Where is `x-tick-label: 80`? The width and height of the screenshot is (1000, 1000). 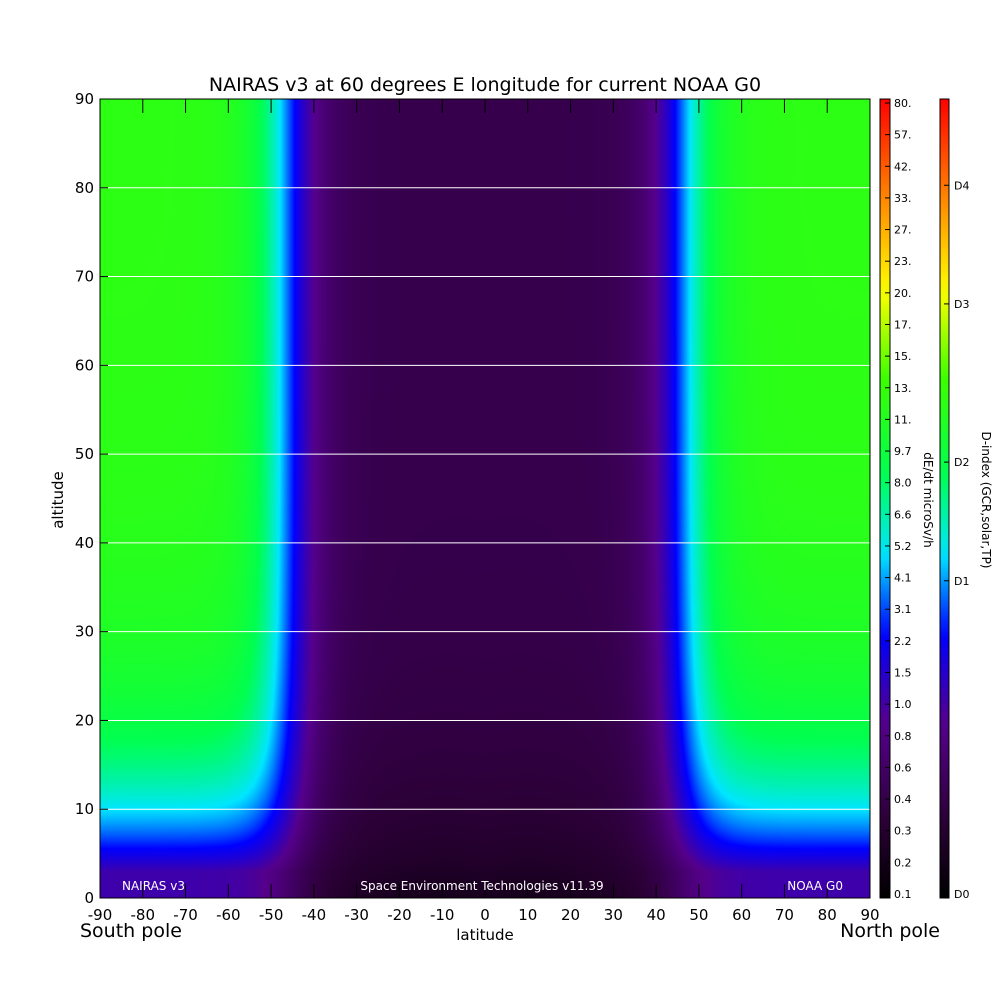 x-tick-label: 80 is located at coordinates (827, 915).